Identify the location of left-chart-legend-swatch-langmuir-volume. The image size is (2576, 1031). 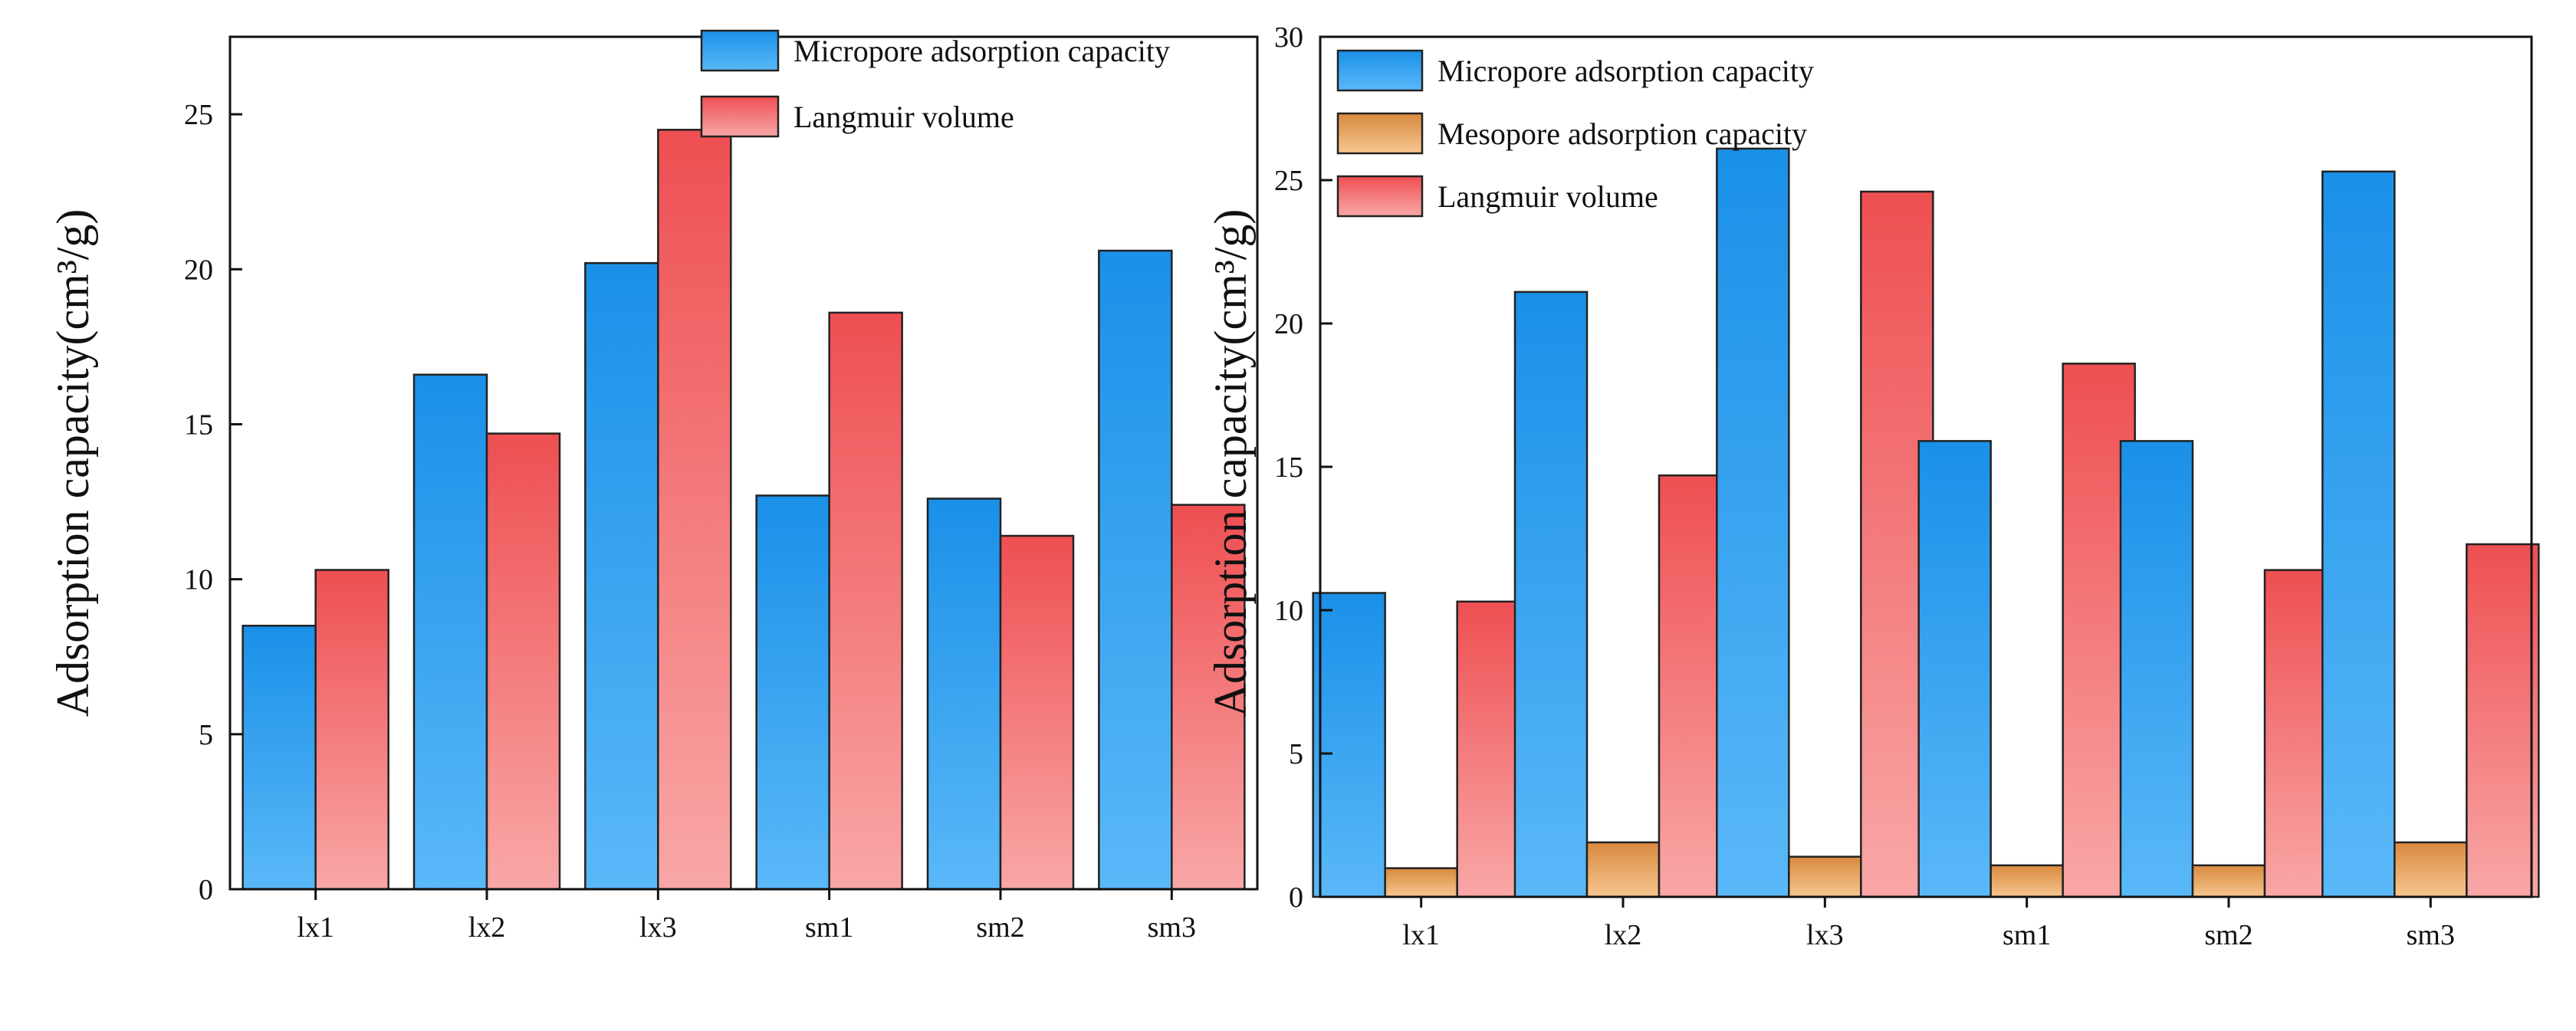
(740, 117).